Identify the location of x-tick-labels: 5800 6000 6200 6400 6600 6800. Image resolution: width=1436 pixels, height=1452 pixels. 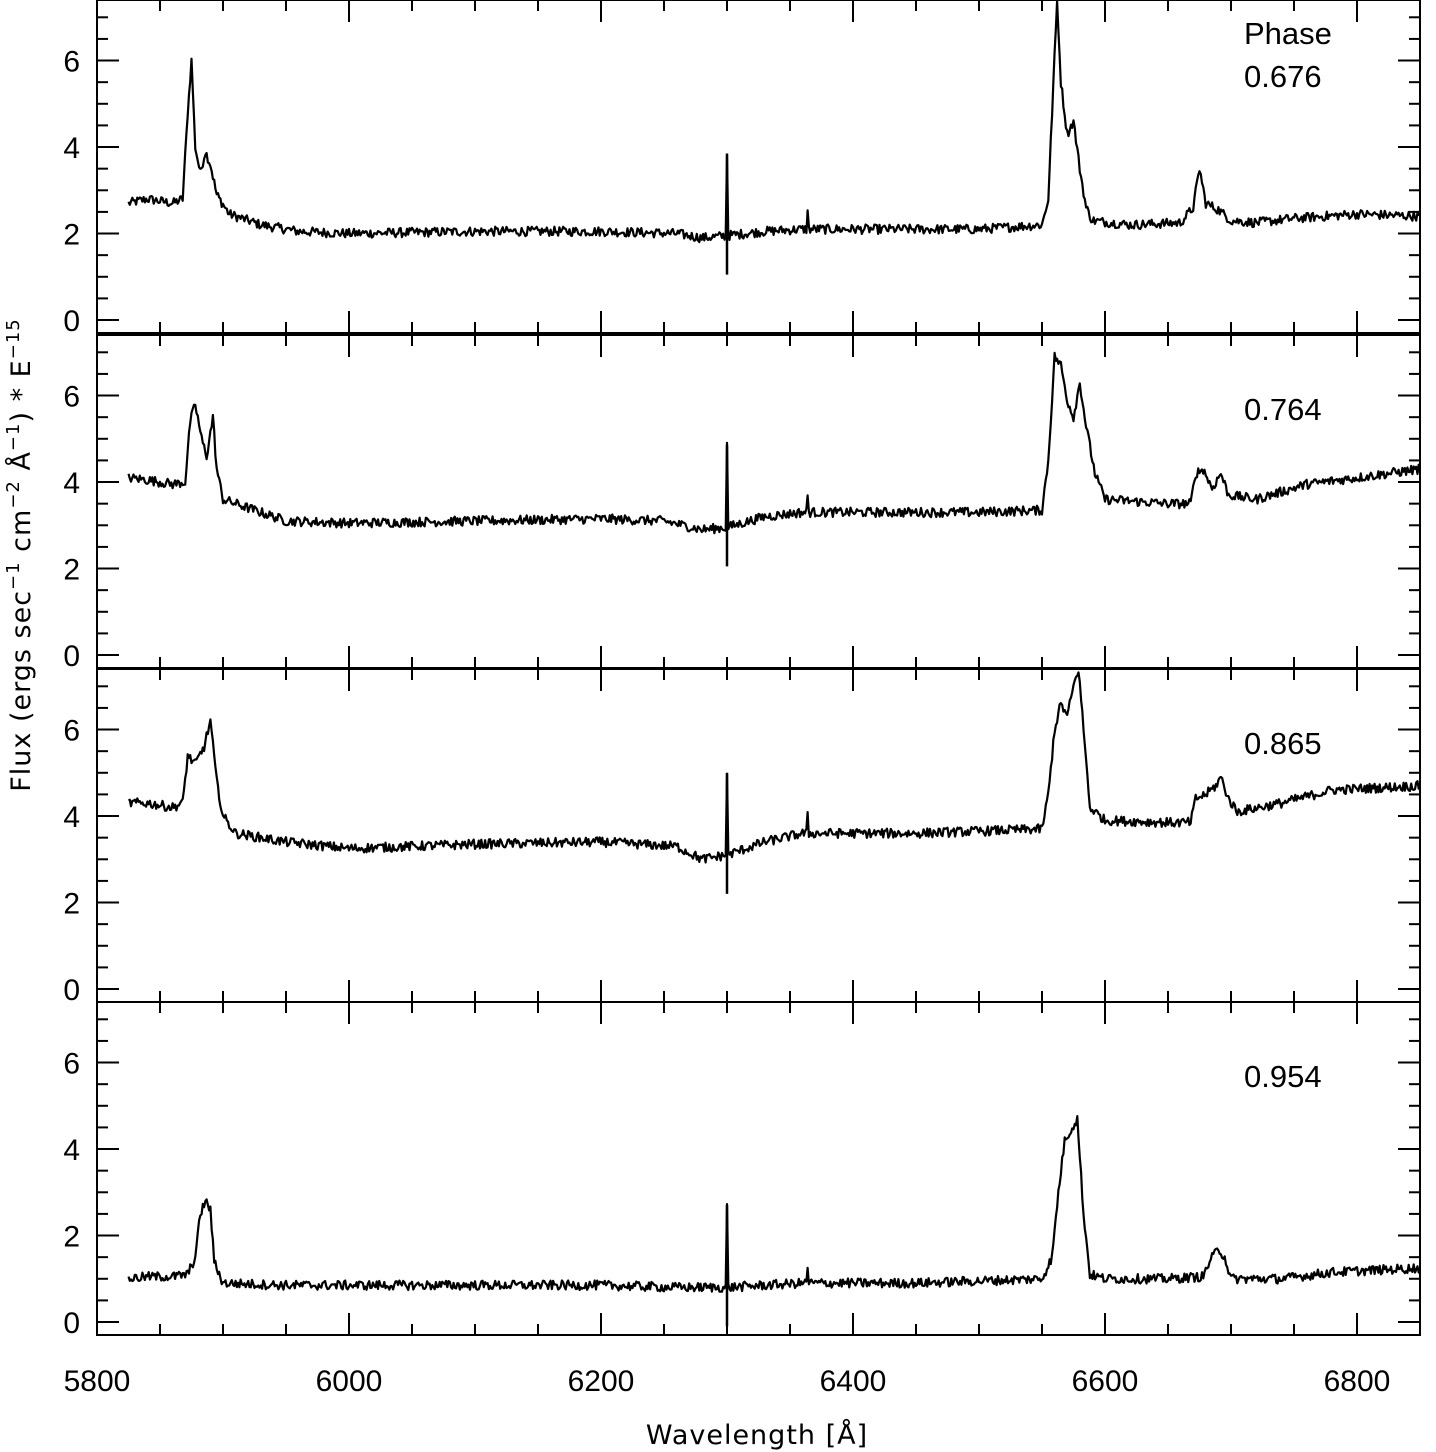
(727, 1381).